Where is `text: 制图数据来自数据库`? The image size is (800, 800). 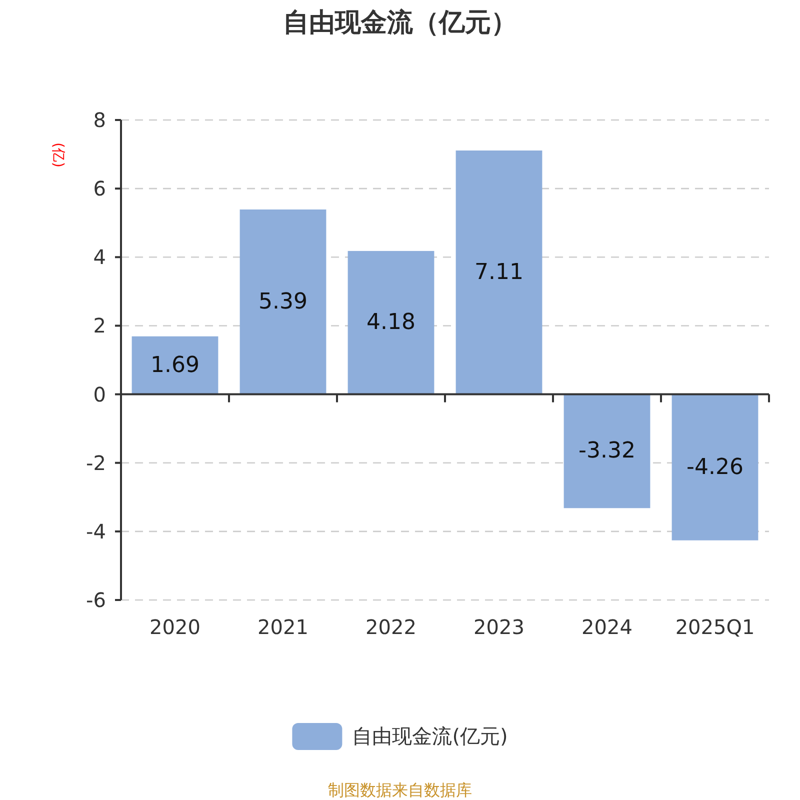 text: 制图数据来自数据库 is located at coordinates (400, 790).